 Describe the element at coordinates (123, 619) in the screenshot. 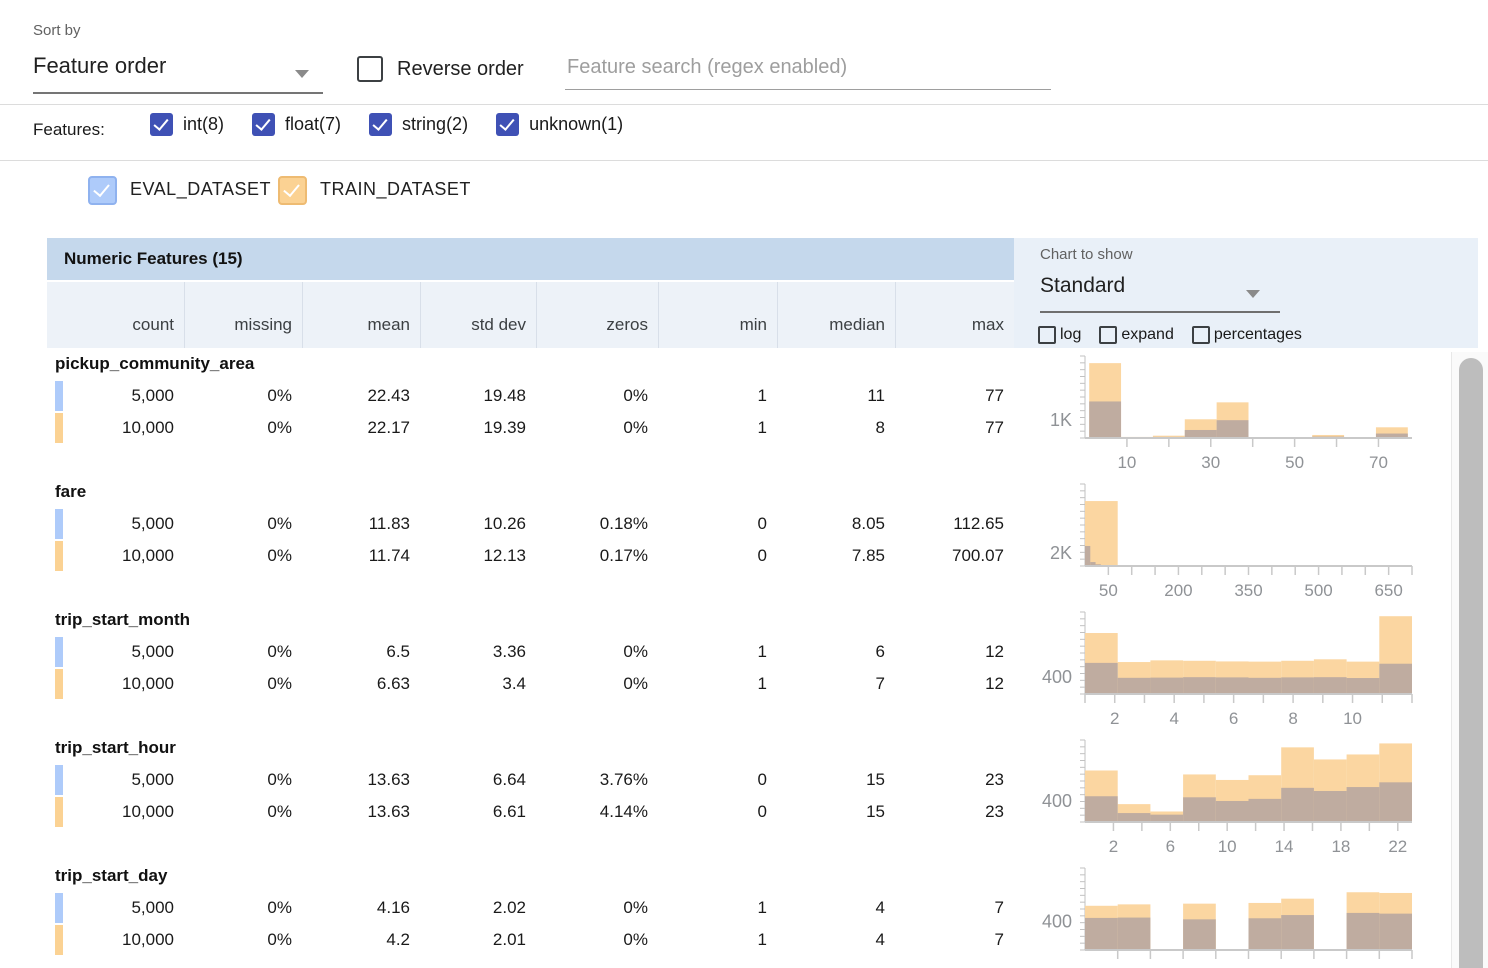

I see `feature-name: trip_start_month` at that location.